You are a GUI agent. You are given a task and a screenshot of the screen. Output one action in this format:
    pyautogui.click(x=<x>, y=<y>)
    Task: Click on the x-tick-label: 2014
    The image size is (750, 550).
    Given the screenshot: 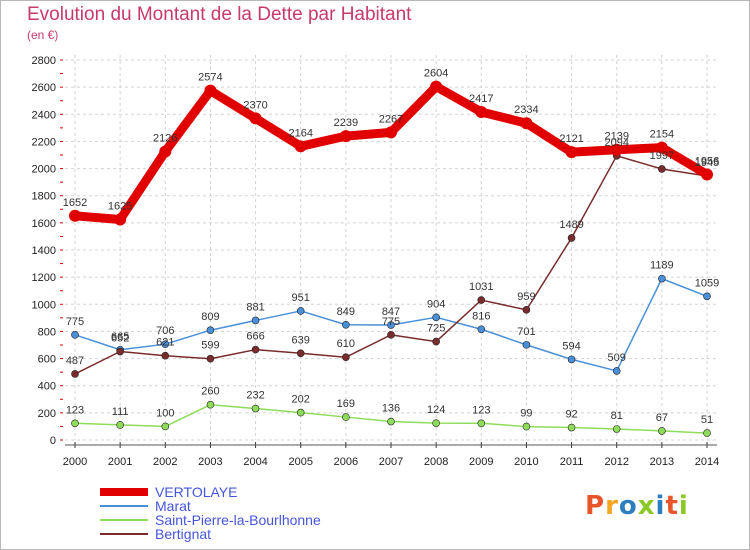 What is the action you would take?
    pyautogui.click(x=707, y=462)
    